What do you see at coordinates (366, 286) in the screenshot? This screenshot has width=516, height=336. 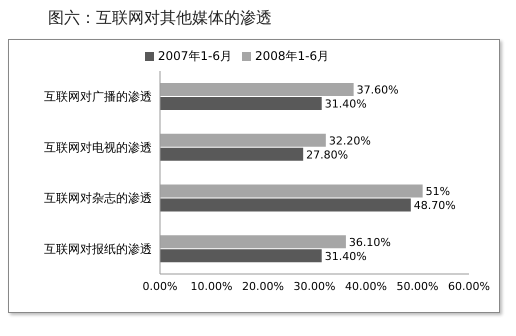 I see `x-tick-label: 40.00%` at bounding box center [366, 286].